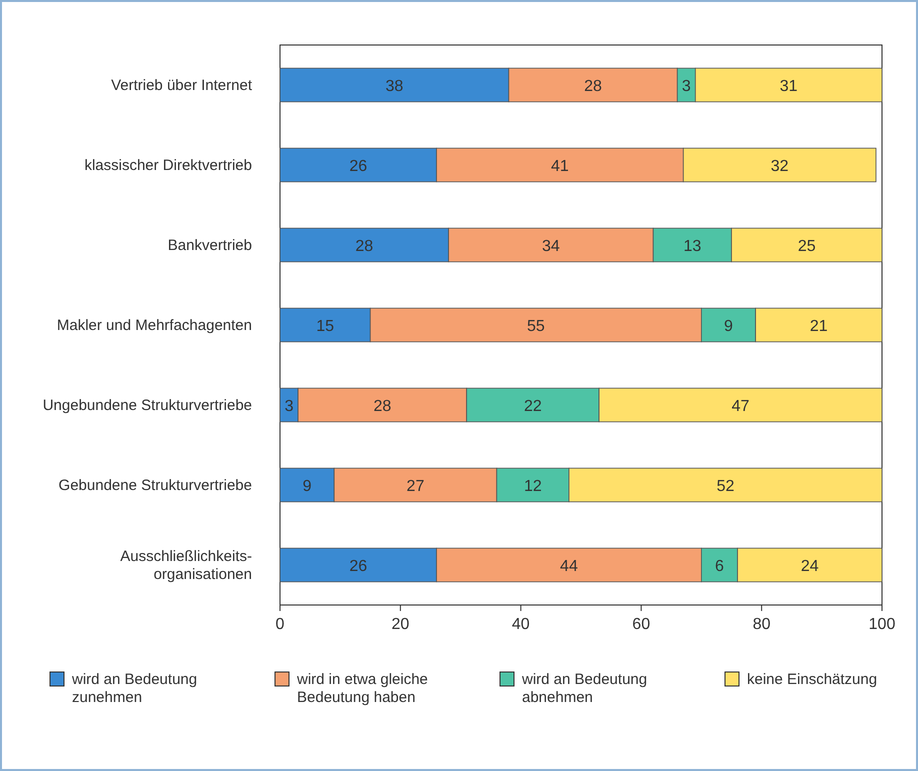 This screenshot has width=918, height=771. Describe the element at coordinates (155, 485) in the screenshot. I see `y-tick-label: Gebundene Strukturvertriebe` at that location.